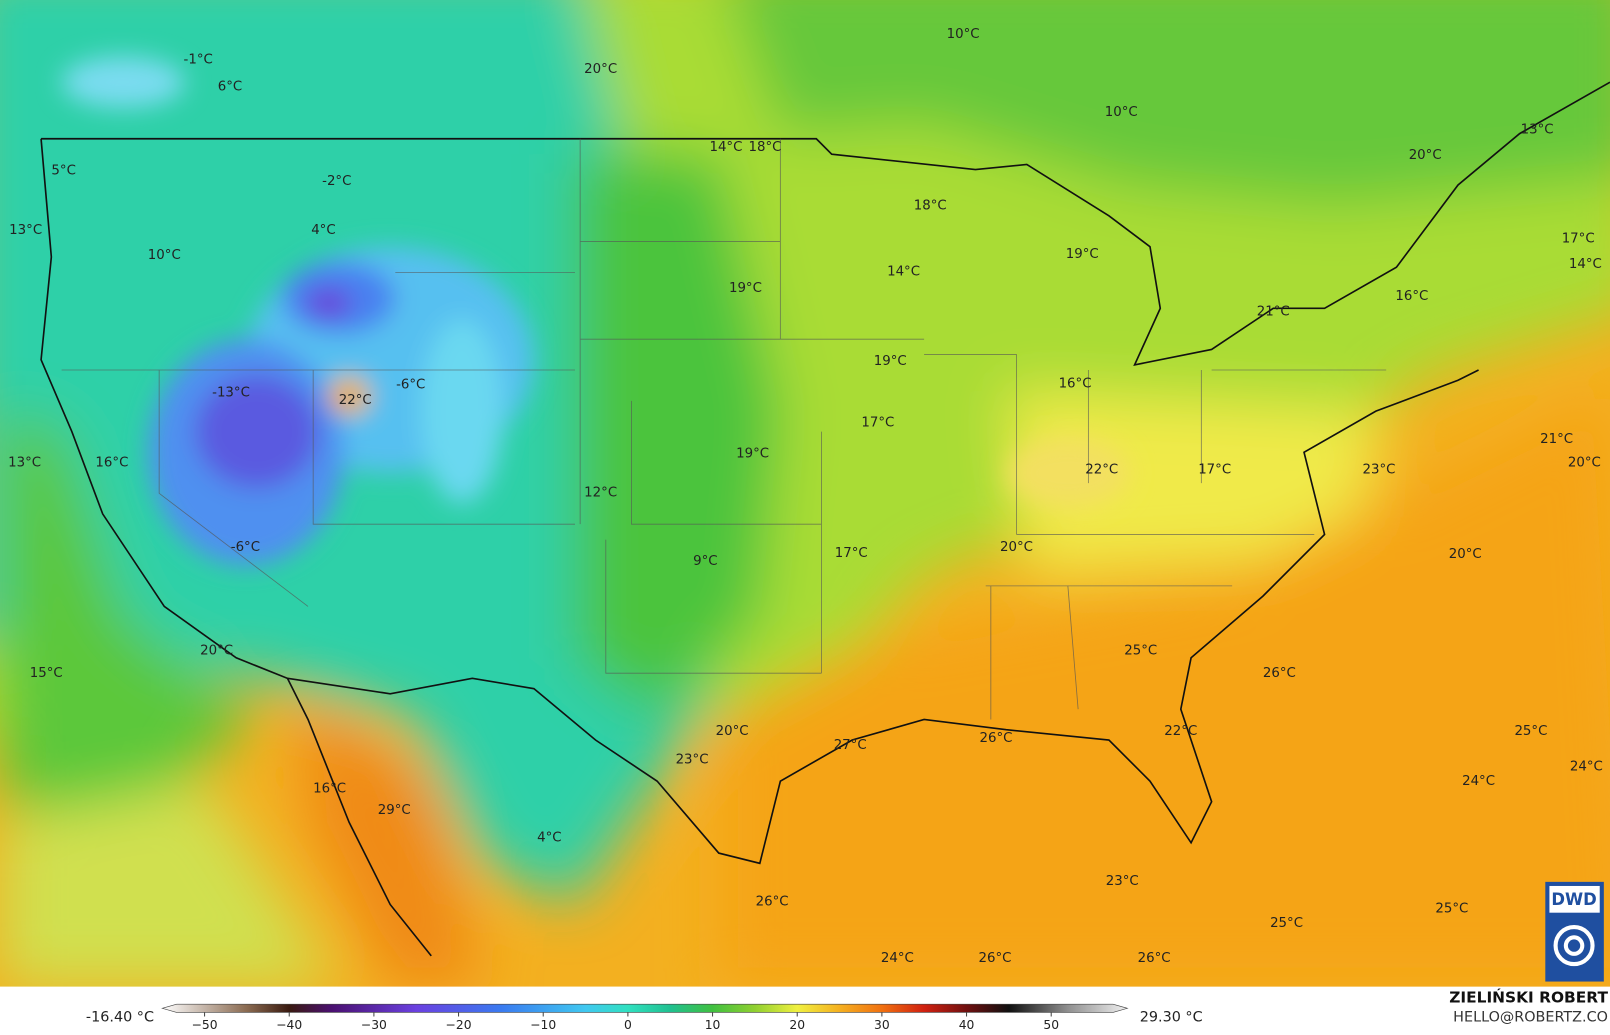 This screenshot has width=1610, height=1035. Describe the element at coordinates (967, 1025) in the screenshot. I see `colorbar-tick-label: 40` at that location.